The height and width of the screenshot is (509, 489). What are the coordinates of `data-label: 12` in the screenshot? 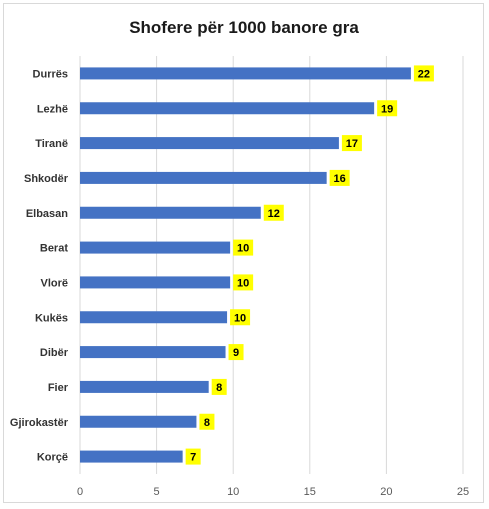 It's located at (274, 214).